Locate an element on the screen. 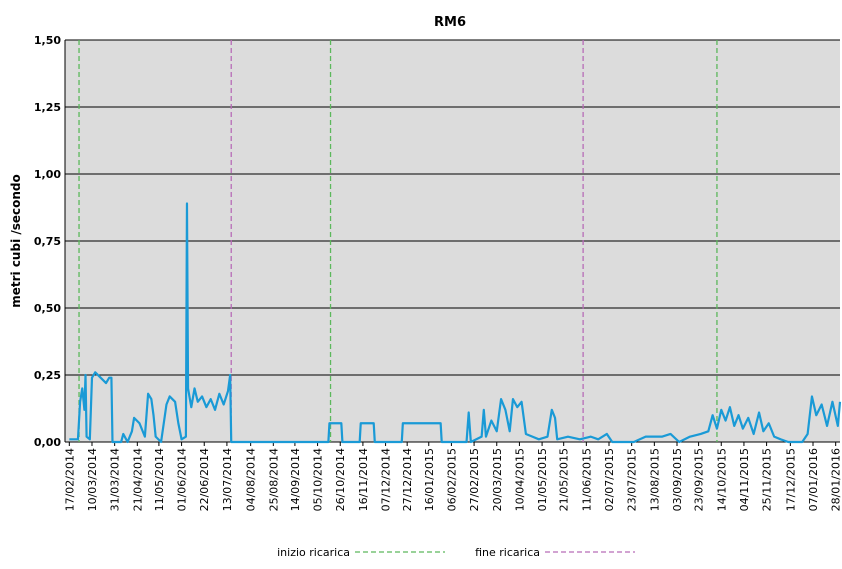 The height and width of the screenshot is (569, 842). y-tick-label: 0,00 is located at coordinates (47, 442).